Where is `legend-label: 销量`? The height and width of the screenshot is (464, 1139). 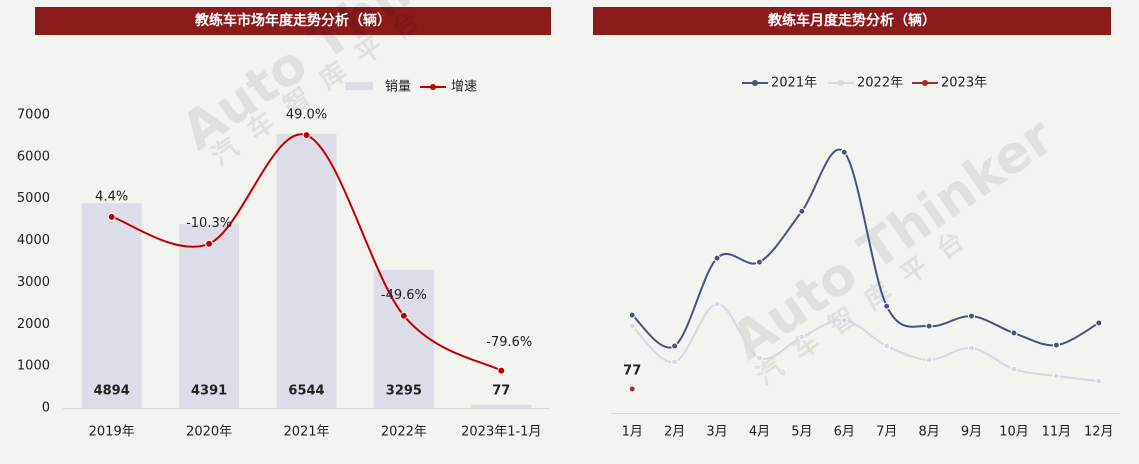
legend-label: 销量 is located at coordinates (398, 87).